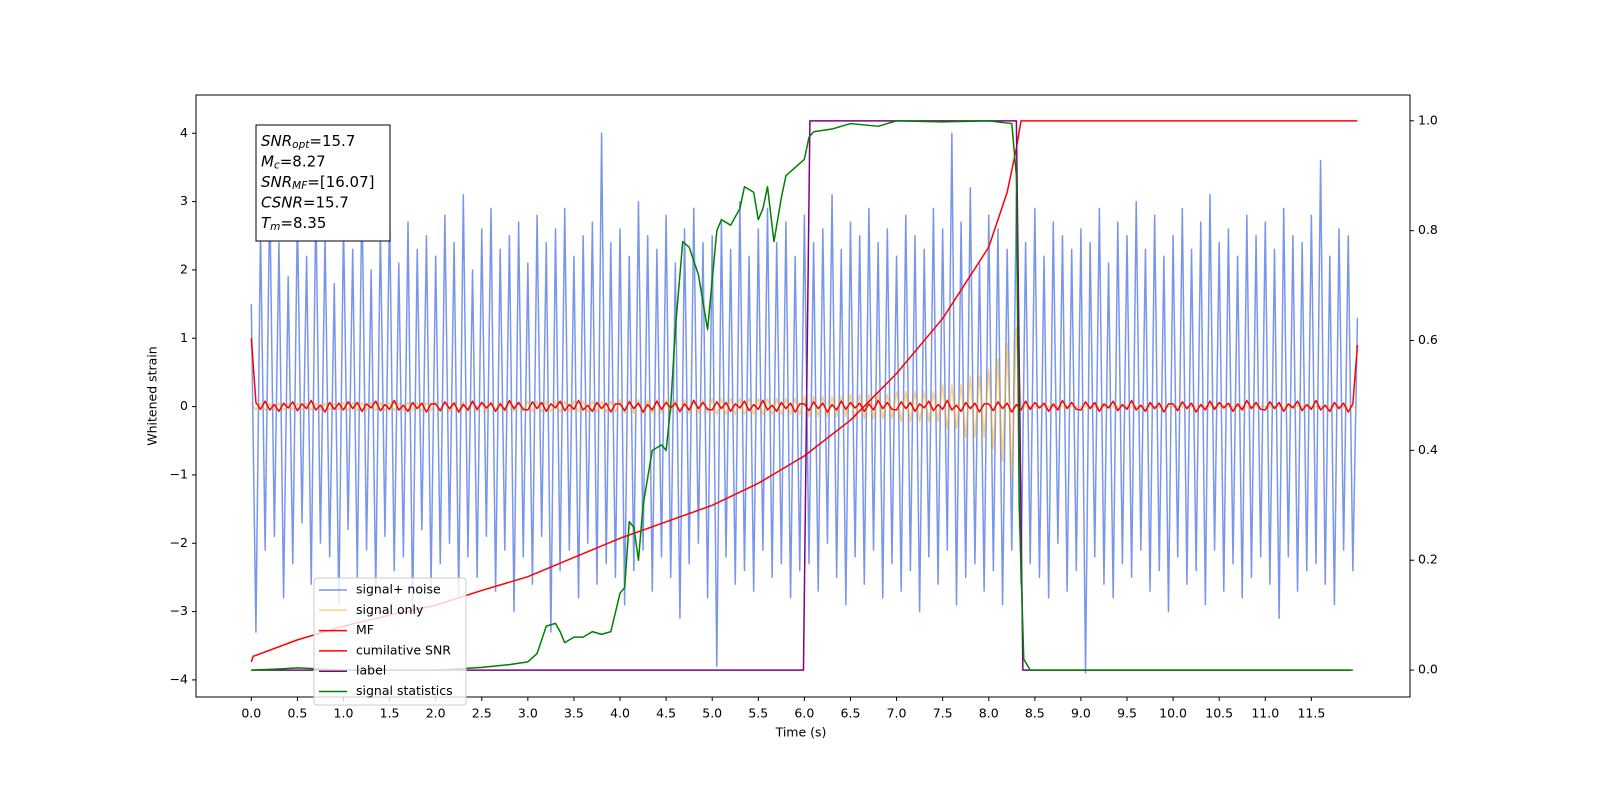 The height and width of the screenshot is (800, 1600). What do you see at coordinates (482, 713) in the screenshot?
I see `x-tick-label: 2.5` at bounding box center [482, 713].